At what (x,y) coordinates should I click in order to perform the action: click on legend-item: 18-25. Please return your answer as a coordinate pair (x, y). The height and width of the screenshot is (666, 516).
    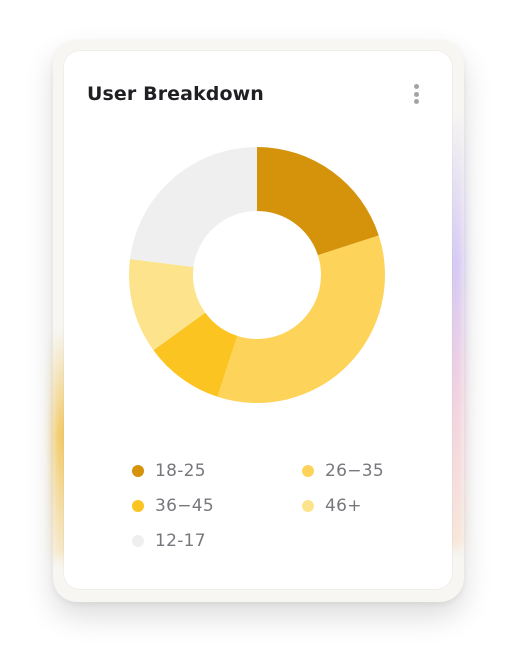
    Looking at the image, I should click on (169, 471).